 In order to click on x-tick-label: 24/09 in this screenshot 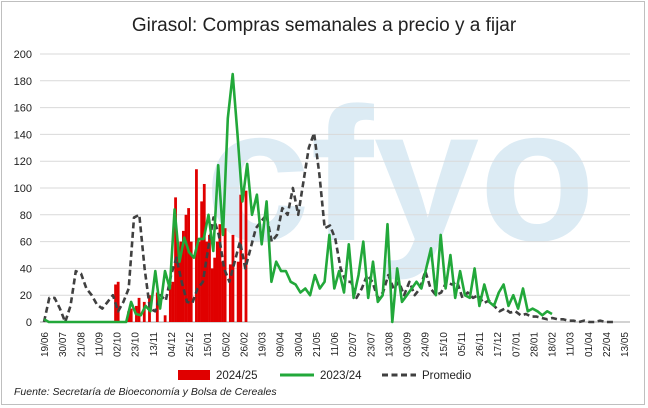, I will do `click(426, 344)`.